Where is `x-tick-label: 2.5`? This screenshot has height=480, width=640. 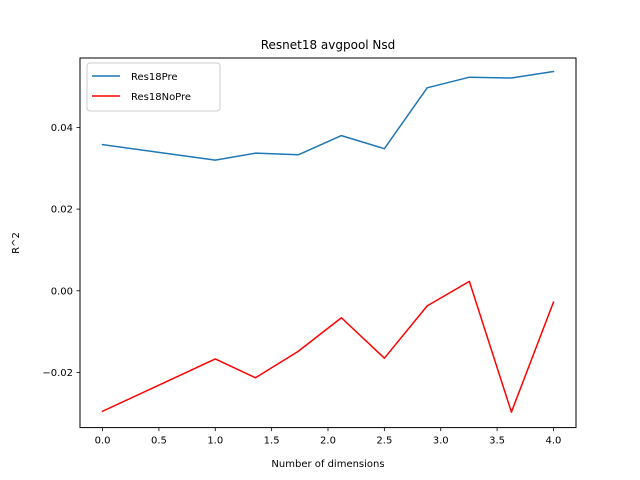 x-tick-label: 2.5 is located at coordinates (384, 441).